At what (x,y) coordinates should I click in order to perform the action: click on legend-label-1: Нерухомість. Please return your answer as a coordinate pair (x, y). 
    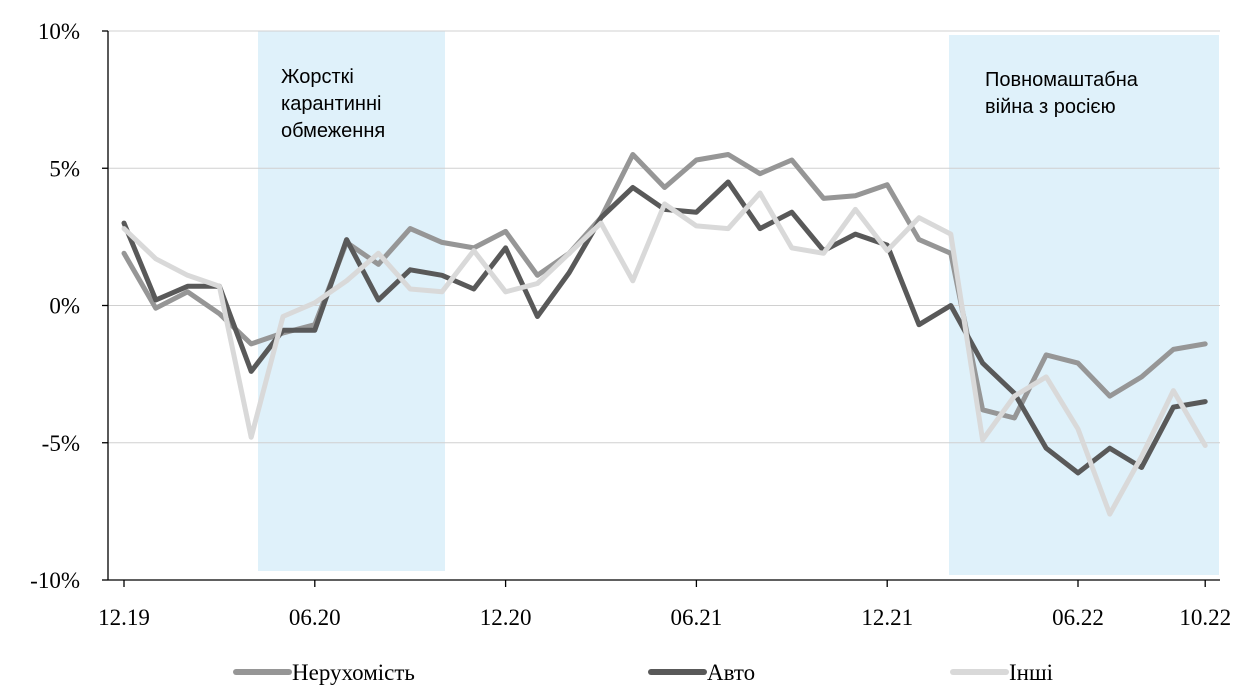
    Looking at the image, I should click on (353, 672).